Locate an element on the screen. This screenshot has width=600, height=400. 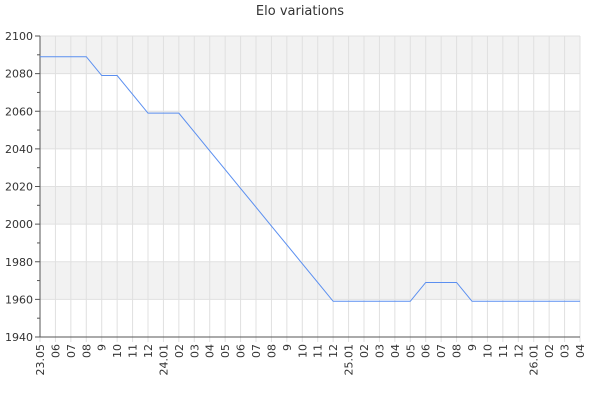
y-tick-label: 2000 is located at coordinates (19, 224).